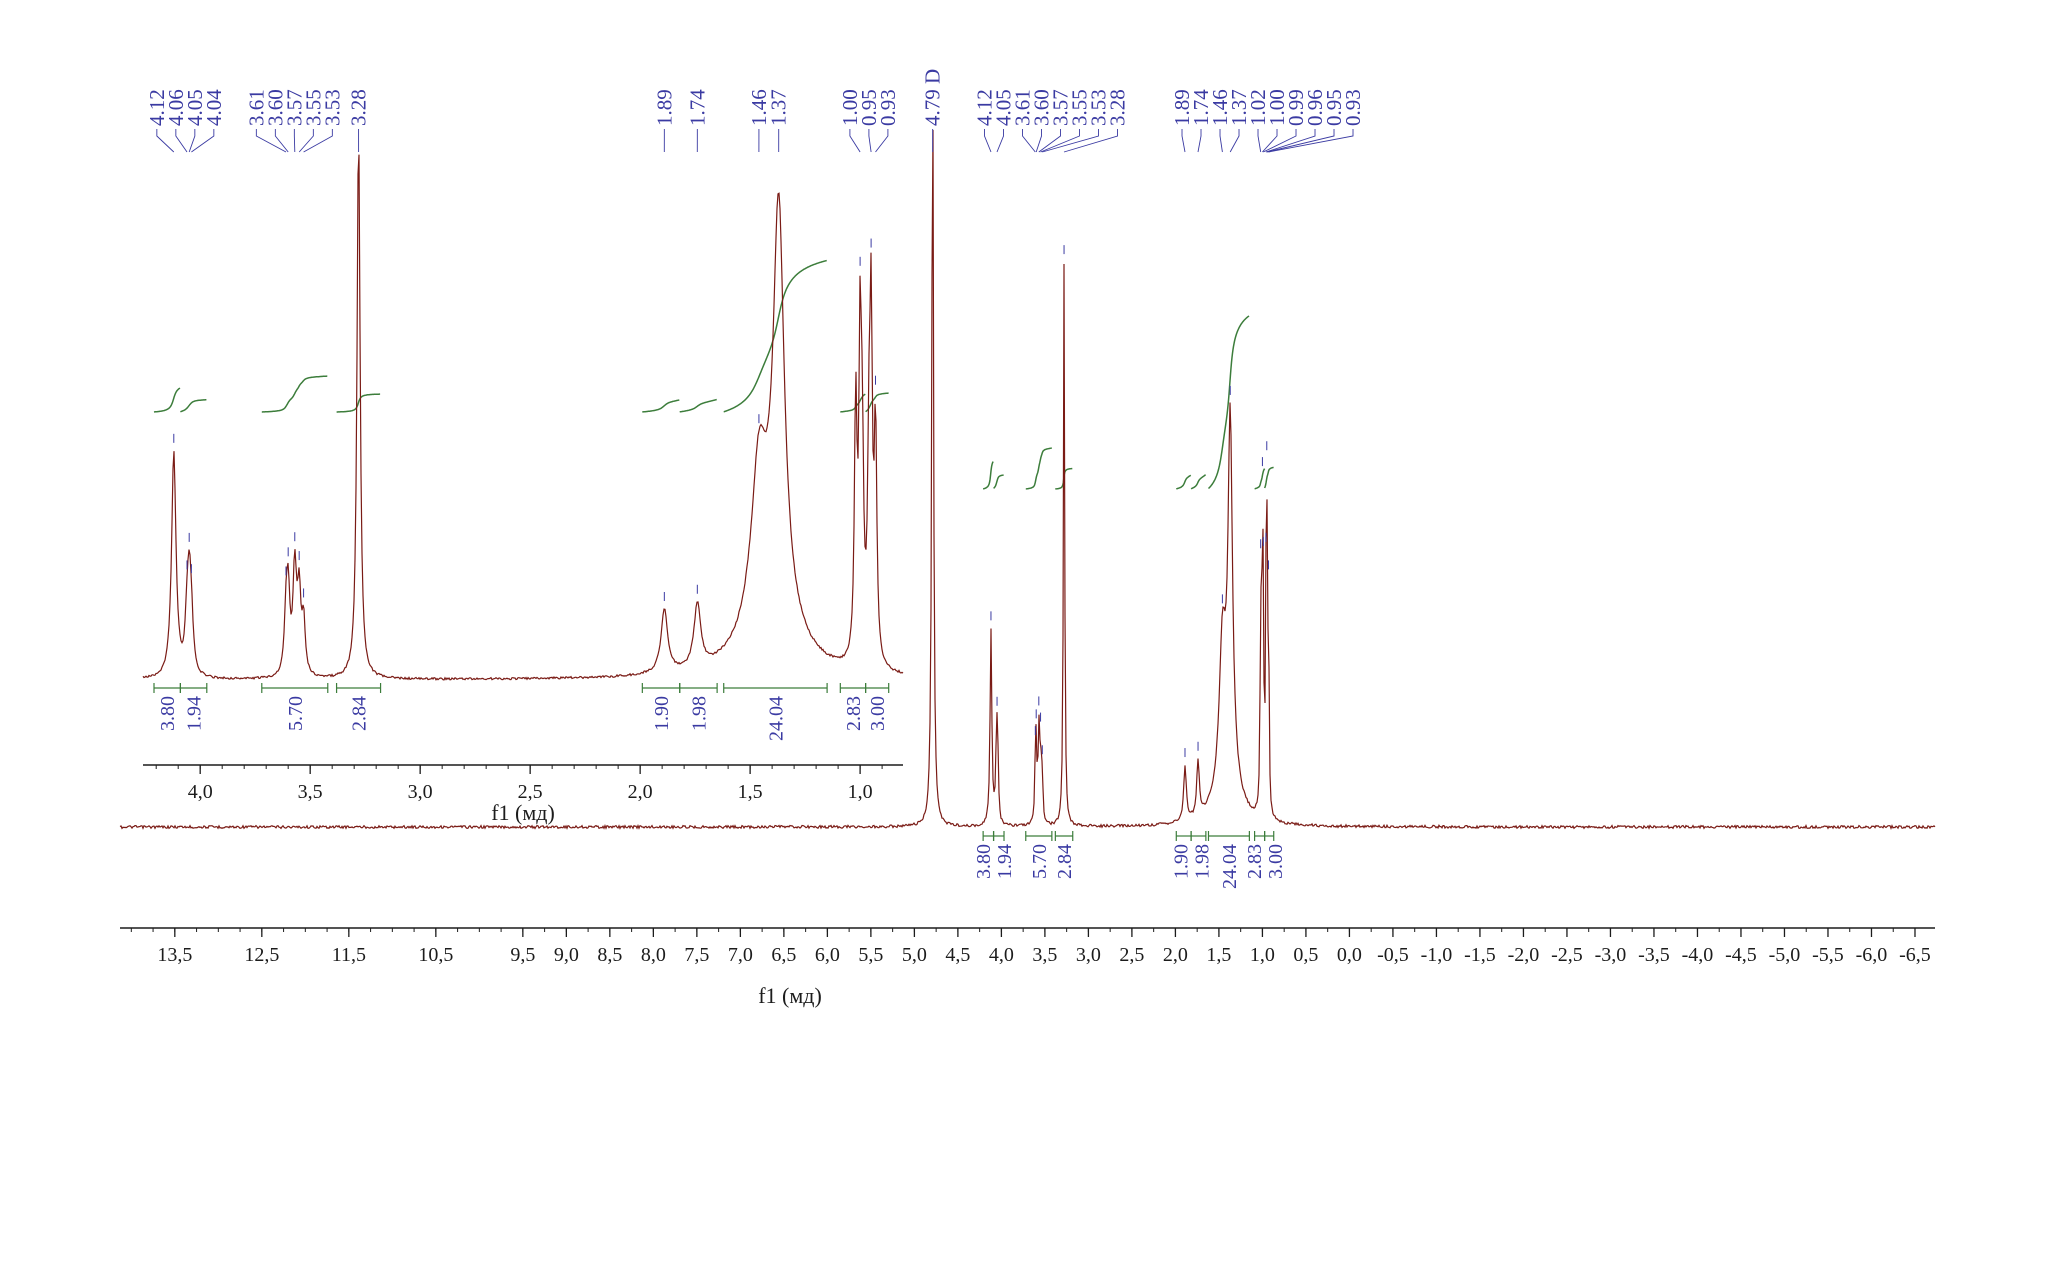 The image size is (2067, 1274). What do you see at coordinates (984, 861) in the screenshot?
I see `integral-value-label: 3.80` at bounding box center [984, 861].